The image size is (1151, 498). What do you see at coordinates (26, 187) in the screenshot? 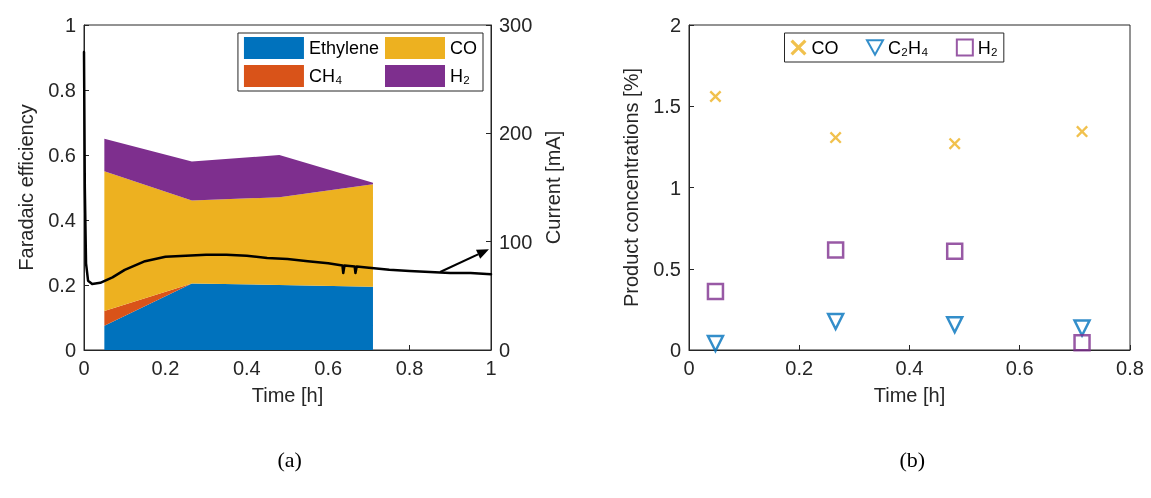
I see `y-axis-title: Faradaic efficiency` at bounding box center [26, 187].